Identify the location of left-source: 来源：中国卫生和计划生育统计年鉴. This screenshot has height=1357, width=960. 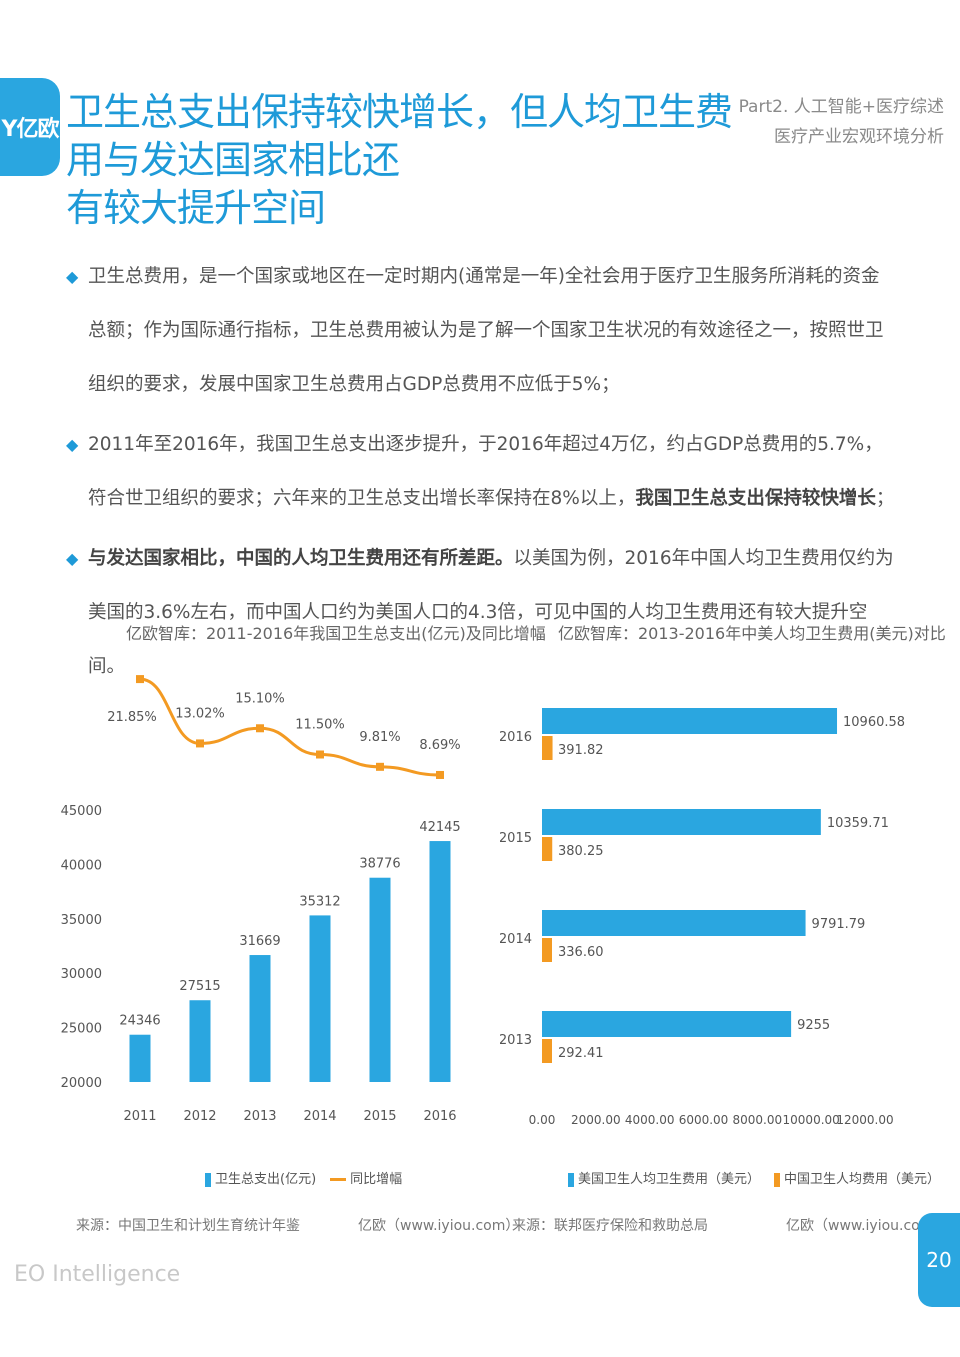
(188, 1226).